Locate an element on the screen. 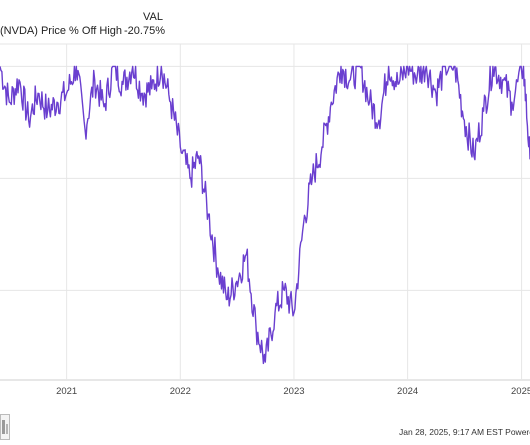  x-tick-label: 2025 is located at coordinates (520, 391).